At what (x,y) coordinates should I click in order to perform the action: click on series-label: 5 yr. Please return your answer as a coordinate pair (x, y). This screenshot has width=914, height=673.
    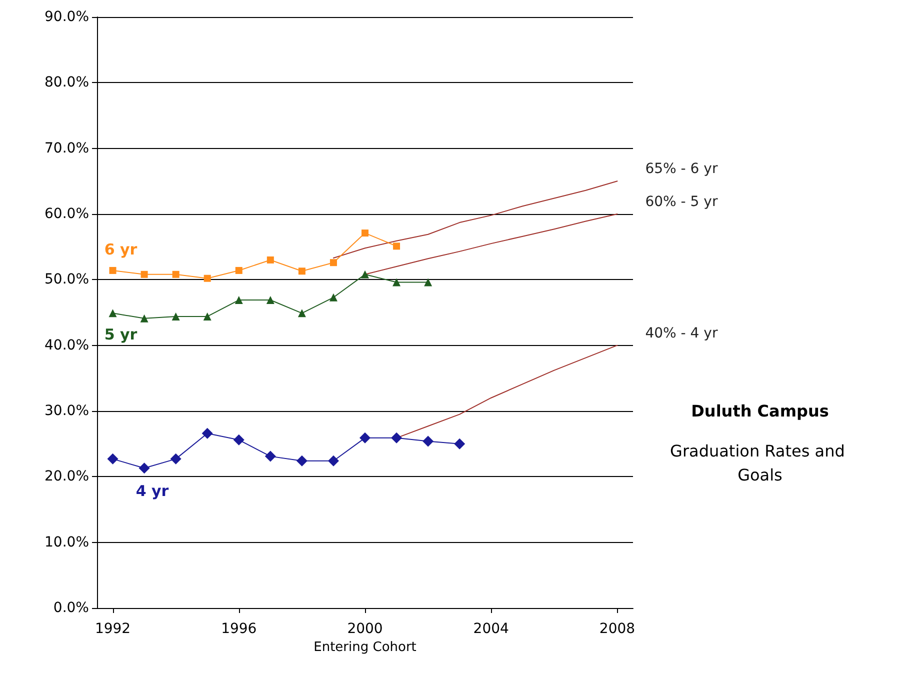
    Looking at the image, I should click on (121, 335).